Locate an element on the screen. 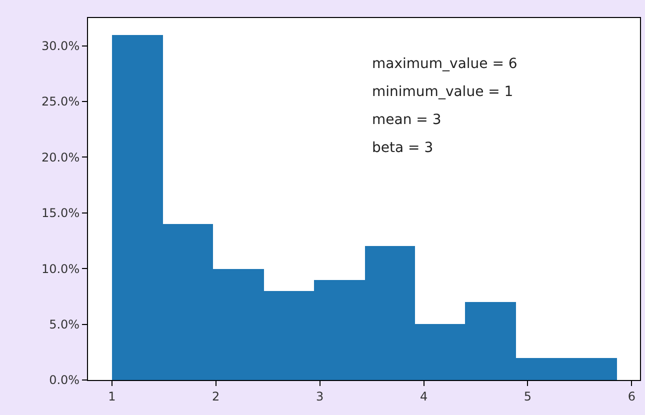 The height and width of the screenshot is (415, 645). annotation: beta = 3 is located at coordinates (403, 148).